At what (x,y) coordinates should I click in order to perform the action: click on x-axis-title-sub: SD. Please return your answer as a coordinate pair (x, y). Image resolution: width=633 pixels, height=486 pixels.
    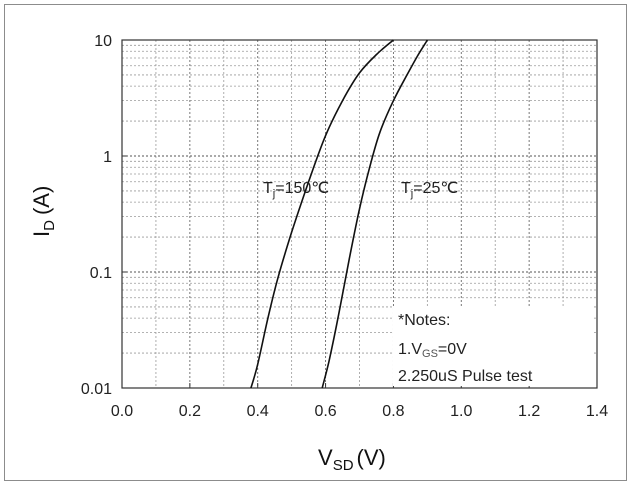
    Looking at the image, I should click on (343, 465).